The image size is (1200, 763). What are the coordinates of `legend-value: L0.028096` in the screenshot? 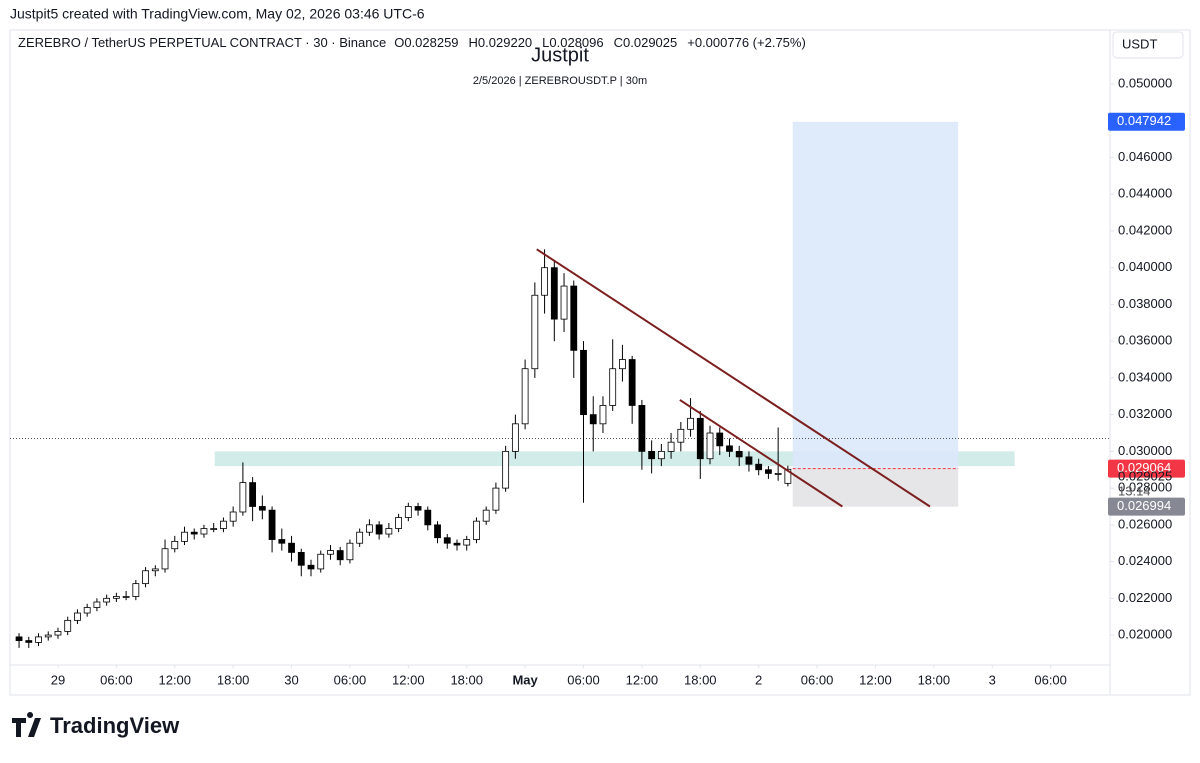 It's located at (572, 42).